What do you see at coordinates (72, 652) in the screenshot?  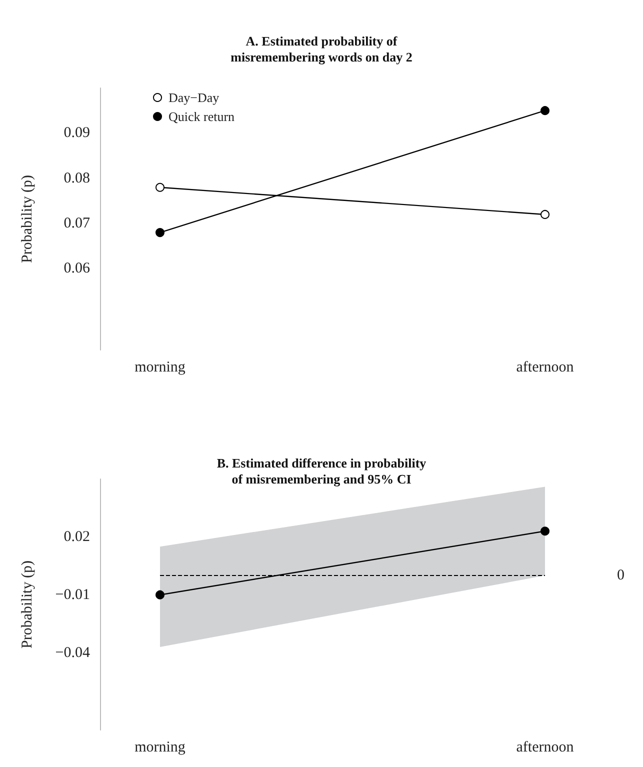 I see `y-tick-label: −0.04` at bounding box center [72, 652].